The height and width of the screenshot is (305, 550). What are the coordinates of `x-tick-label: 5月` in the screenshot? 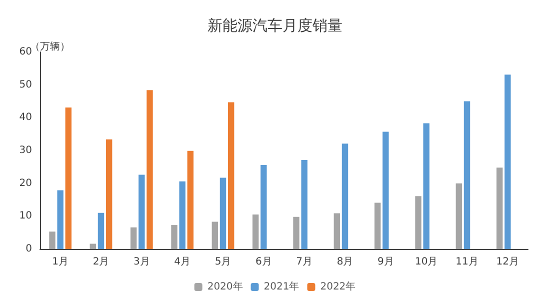 It's located at (223, 262).